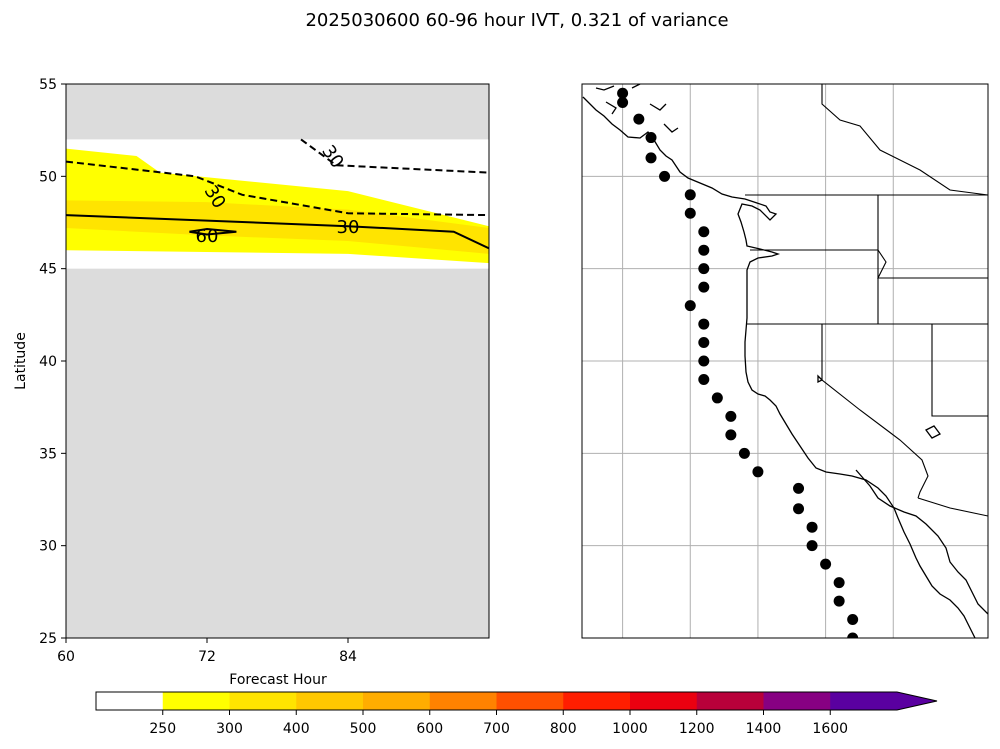 The height and width of the screenshot is (749, 1000). I want to click on x-tick-label: 84, so click(348, 657).